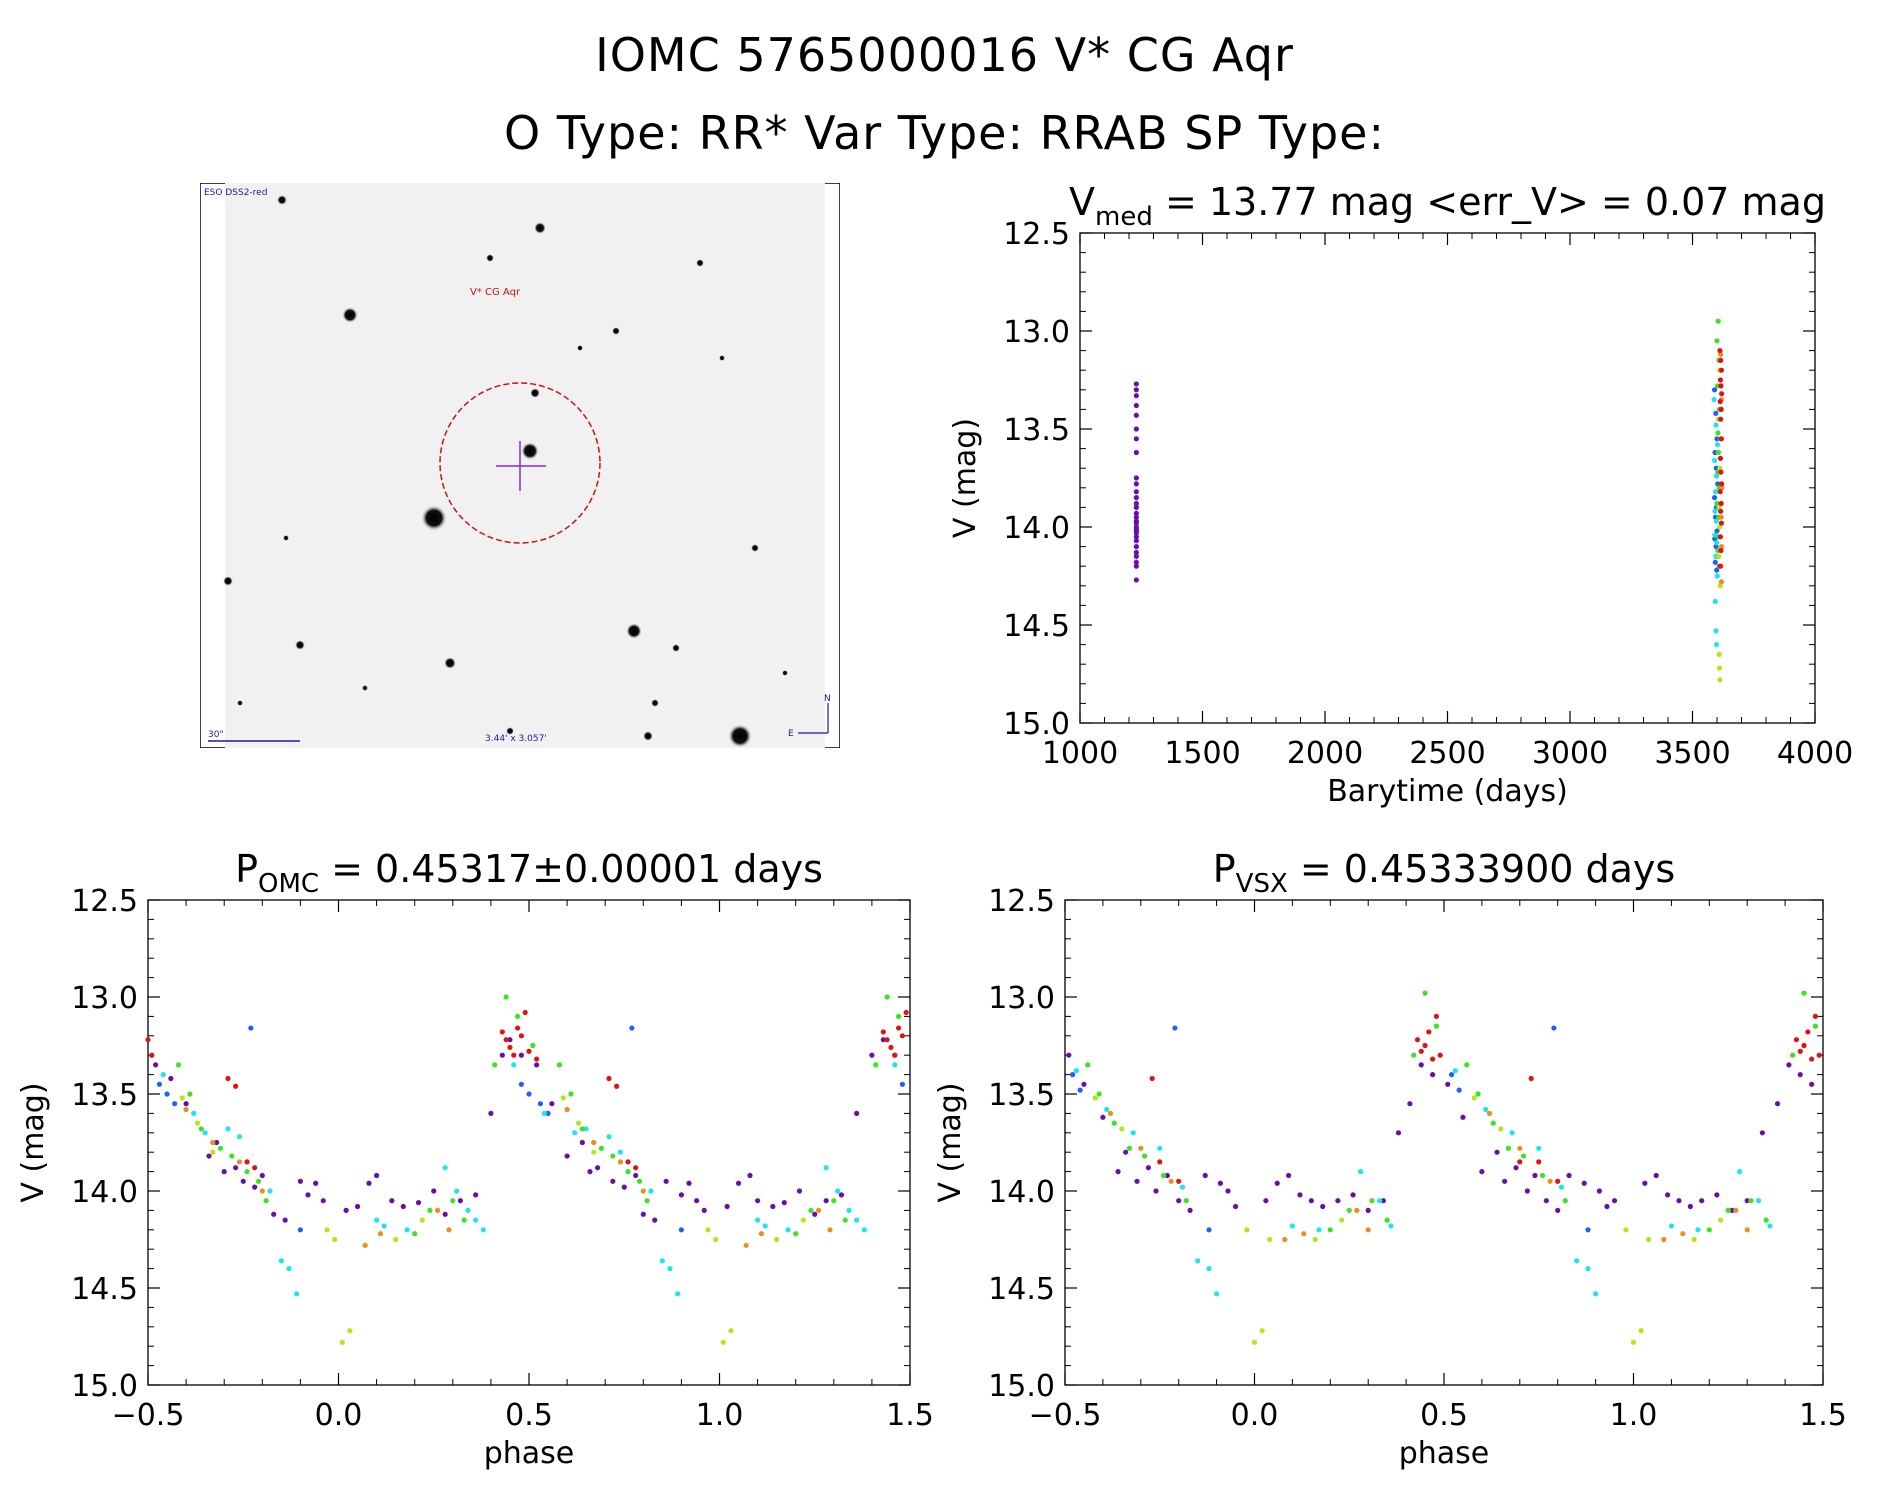 The height and width of the screenshot is (1494, 1889). Describe the element at coordinates (1570, 753) in the screenshot. I see `x-tick-label: 3000` at that location.